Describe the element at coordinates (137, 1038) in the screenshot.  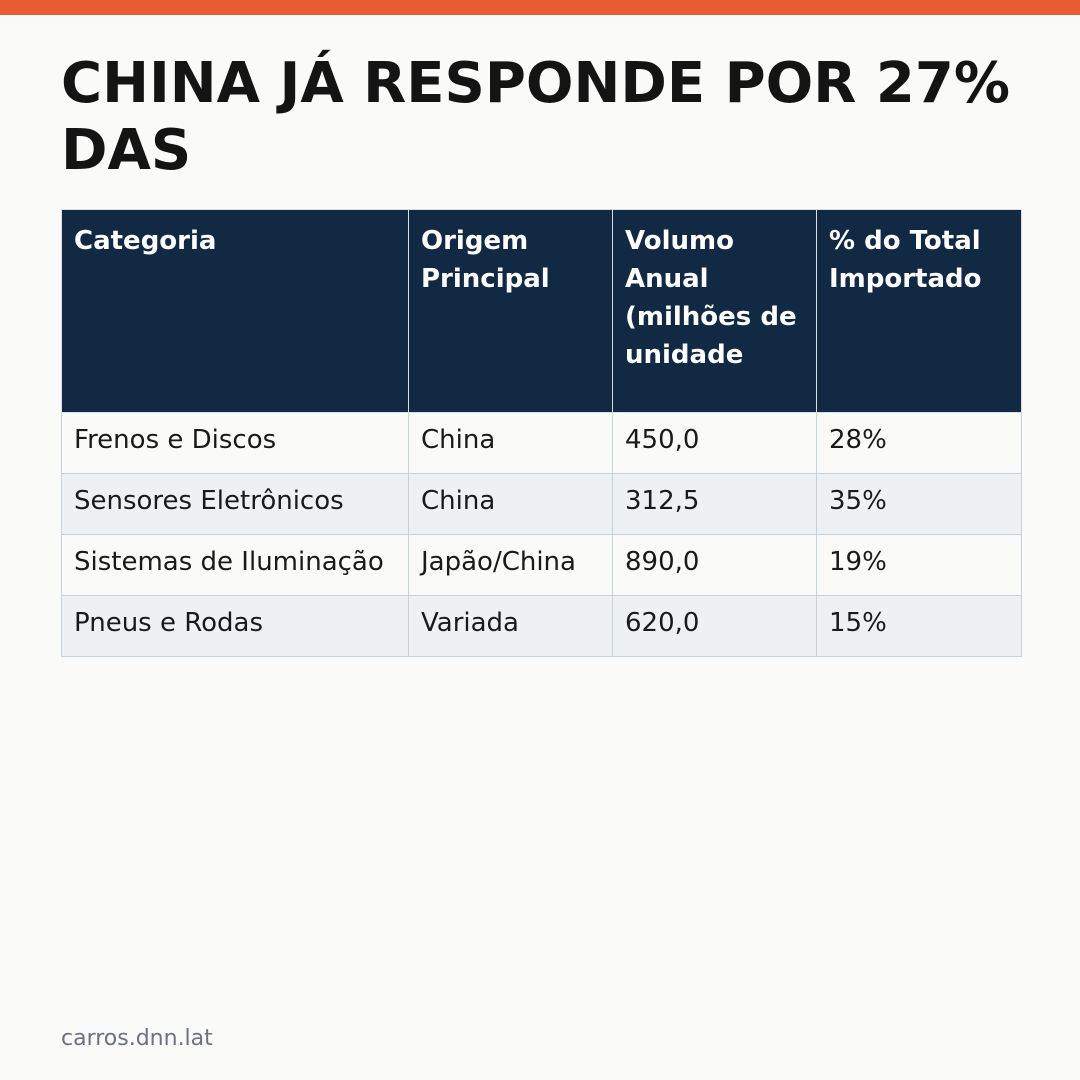
I see `source-footer: carros.dnn.lat` at that location.